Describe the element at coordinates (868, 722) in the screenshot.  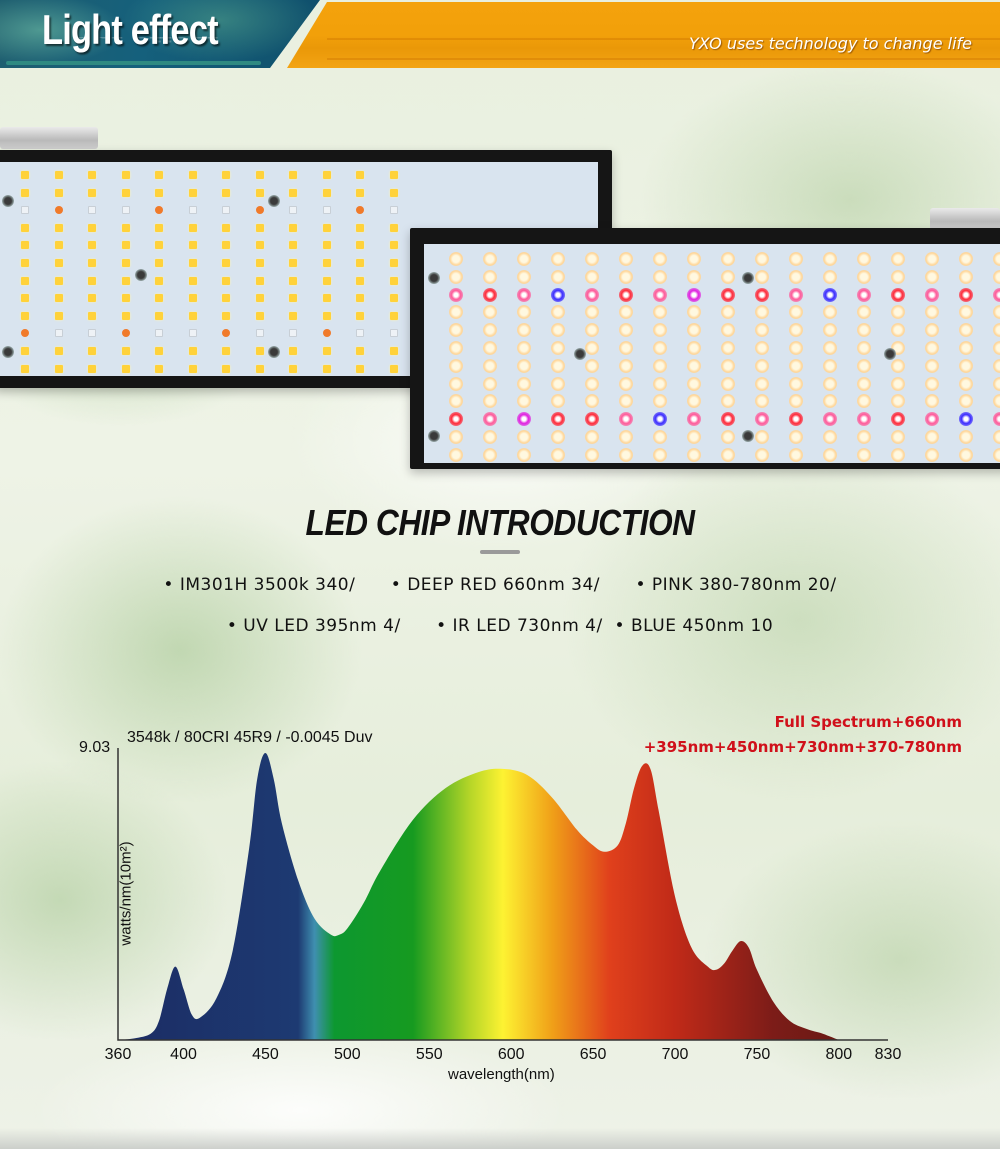
I see `legend-line-1: Full Spectrum+660nm` at that location.